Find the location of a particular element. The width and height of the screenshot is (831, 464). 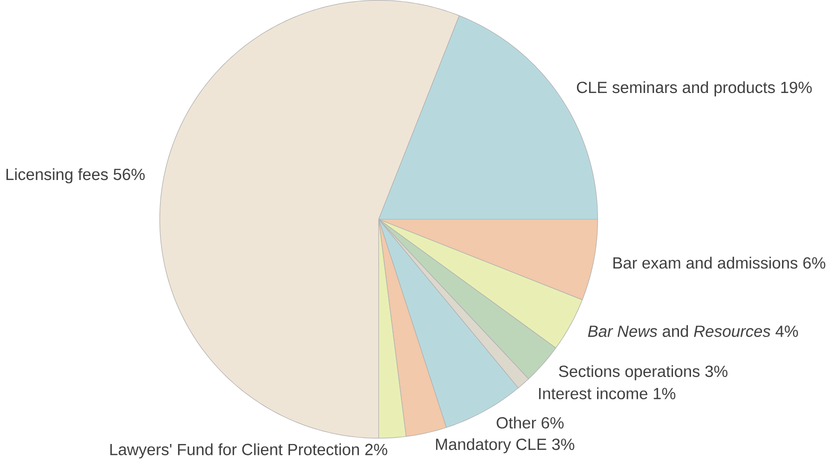

slice-label: Other is located at coordinates (516, 422).